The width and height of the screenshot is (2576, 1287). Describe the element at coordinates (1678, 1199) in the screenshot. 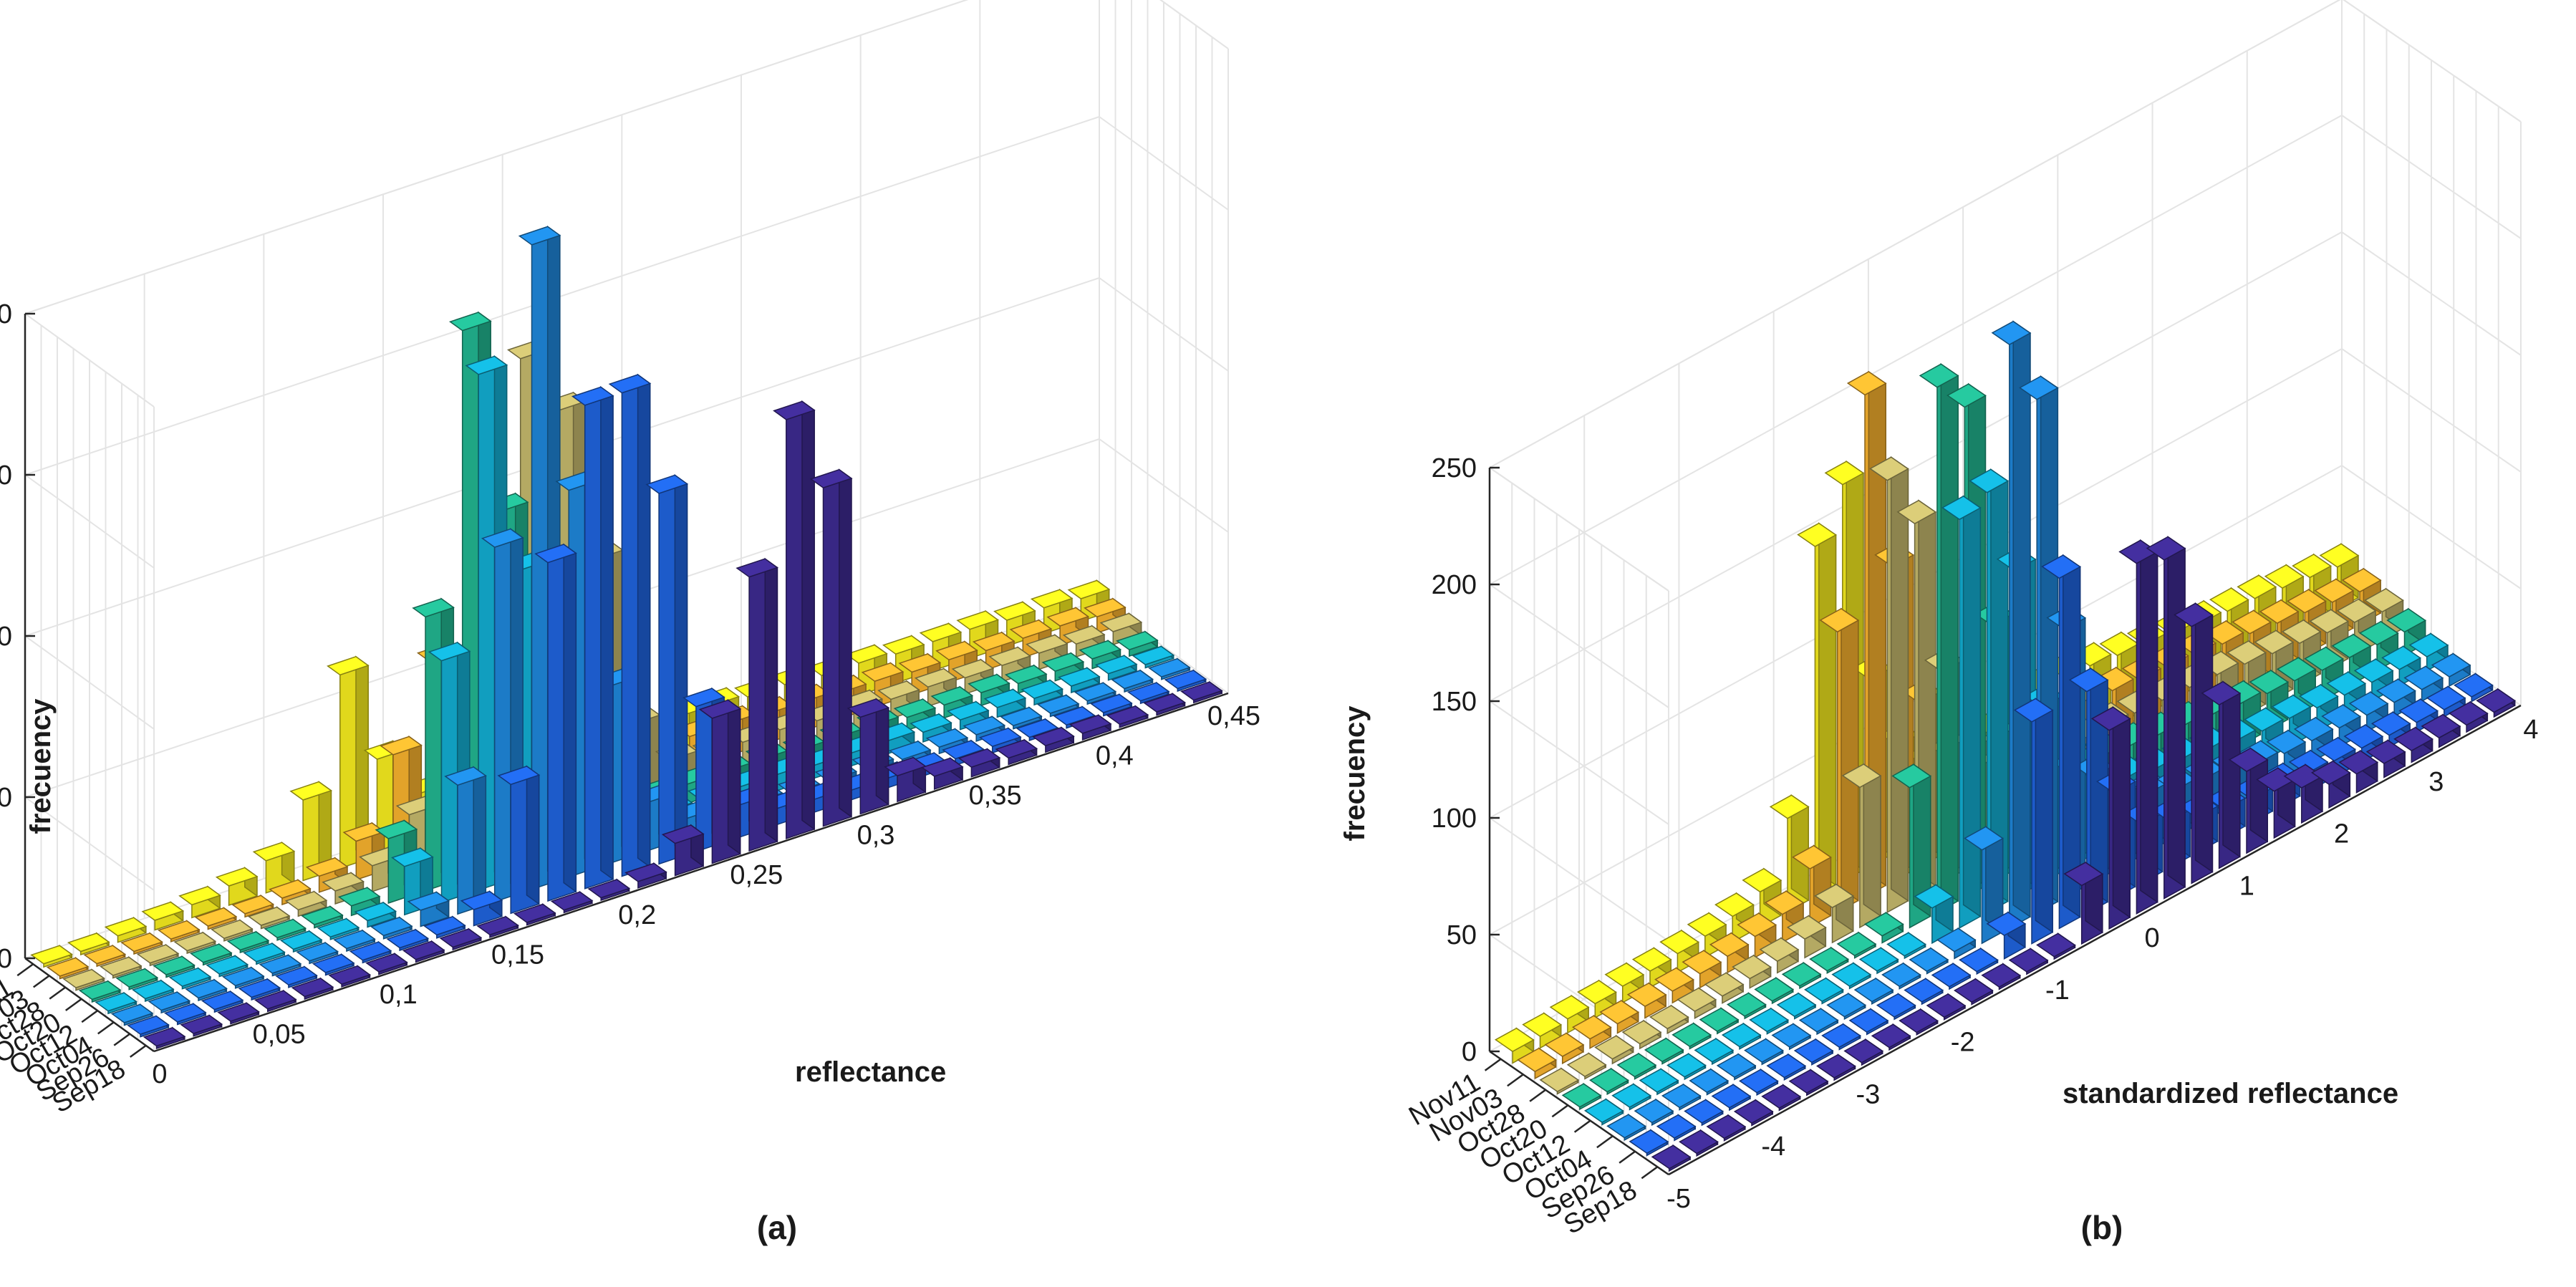

I see `x-tick-label: -5` at that location.